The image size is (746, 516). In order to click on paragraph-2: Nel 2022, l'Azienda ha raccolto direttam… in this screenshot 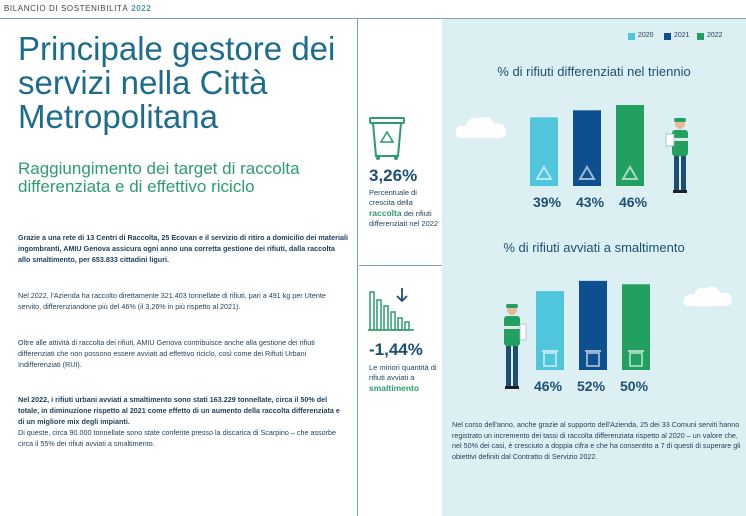, I will do `click(172, 301)`.